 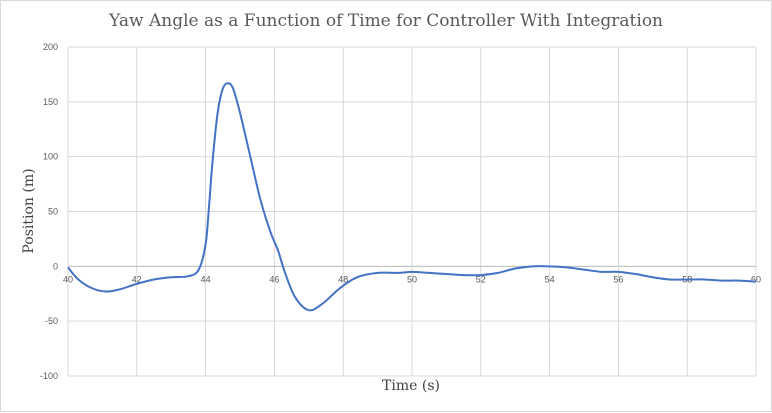 I want to click on x-axis-label: Time (s), so click(x=411, y=386).